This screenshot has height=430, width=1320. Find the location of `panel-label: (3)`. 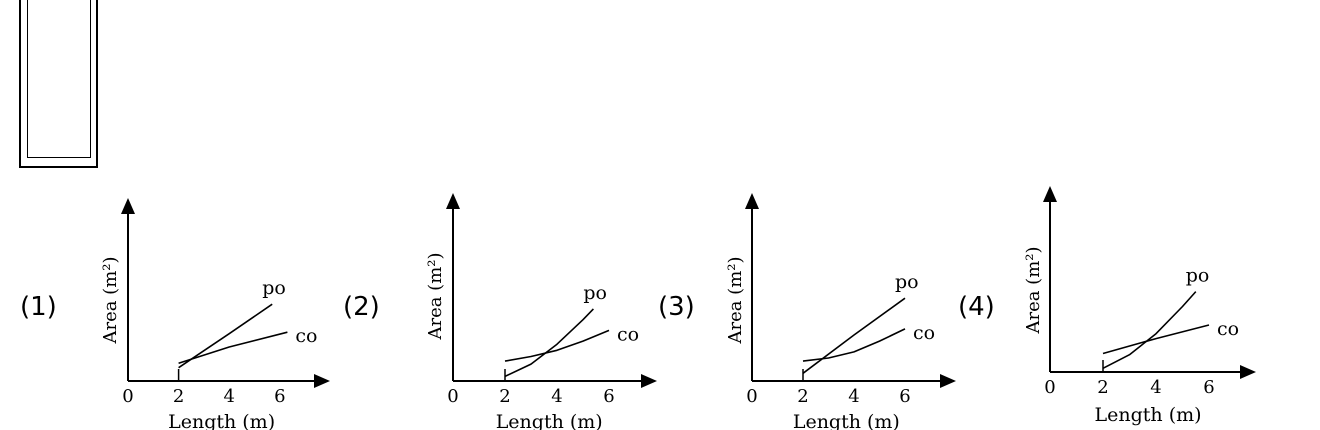

panel-label: (3) is located at coordinates (676, 307).